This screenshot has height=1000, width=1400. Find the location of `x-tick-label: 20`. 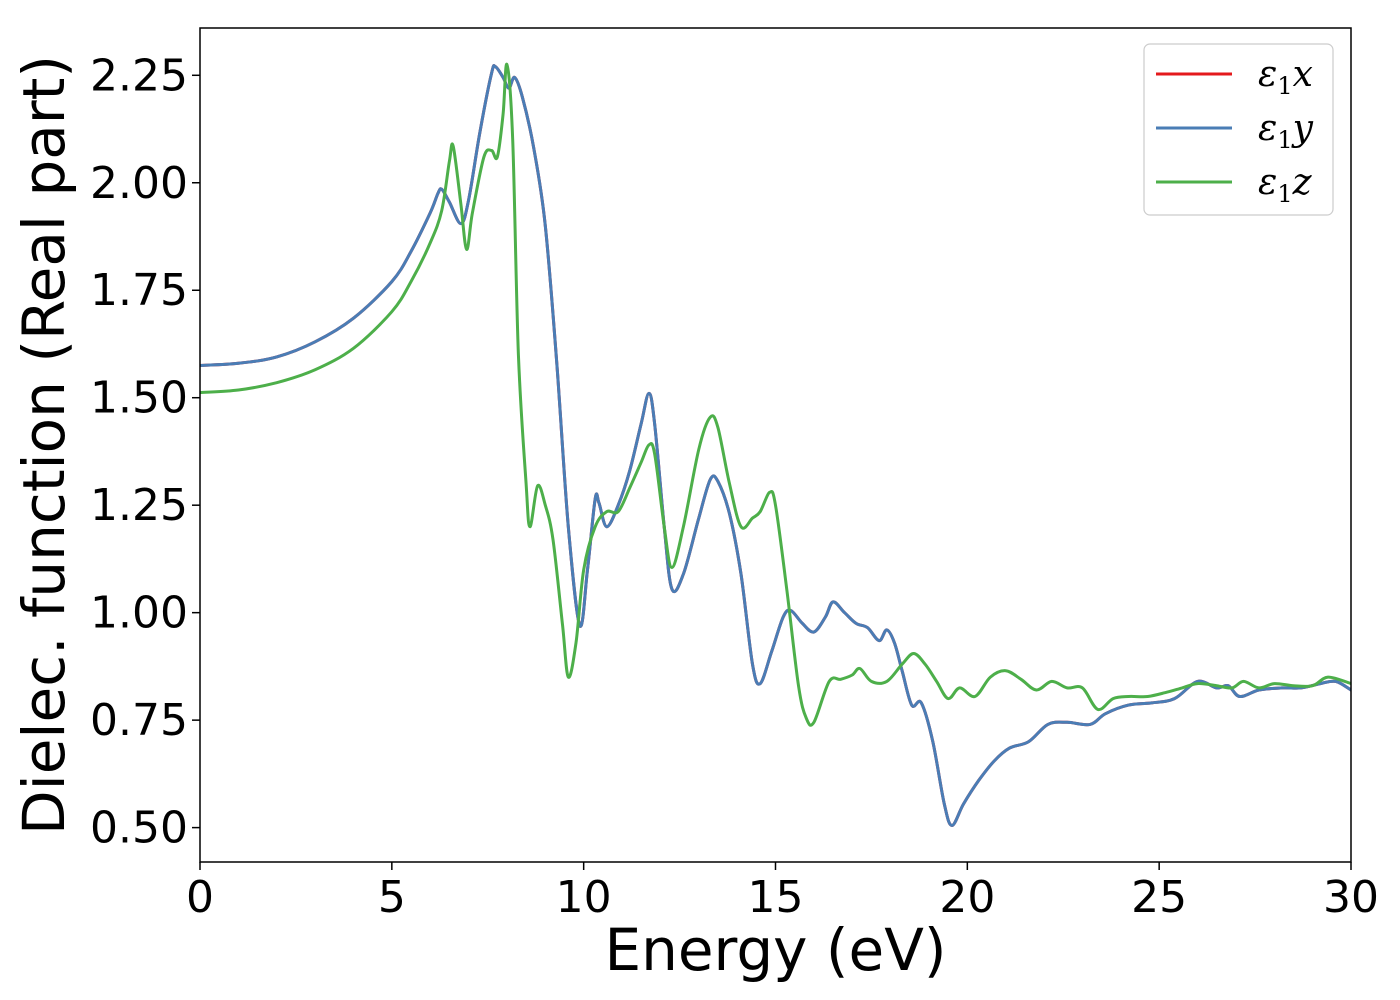

x-tick-label: 20 is located at coordinates (967, 897).